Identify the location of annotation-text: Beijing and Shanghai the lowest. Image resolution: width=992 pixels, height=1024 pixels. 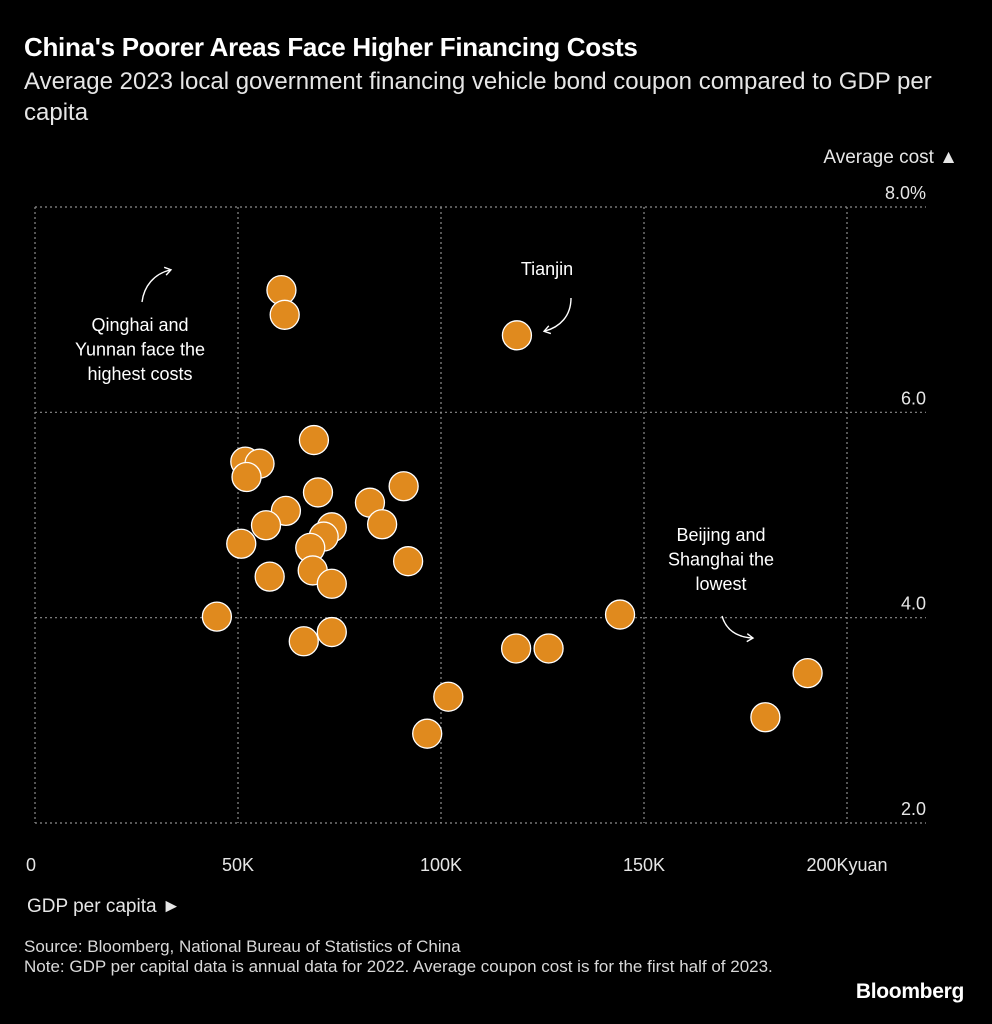
(721, 559).